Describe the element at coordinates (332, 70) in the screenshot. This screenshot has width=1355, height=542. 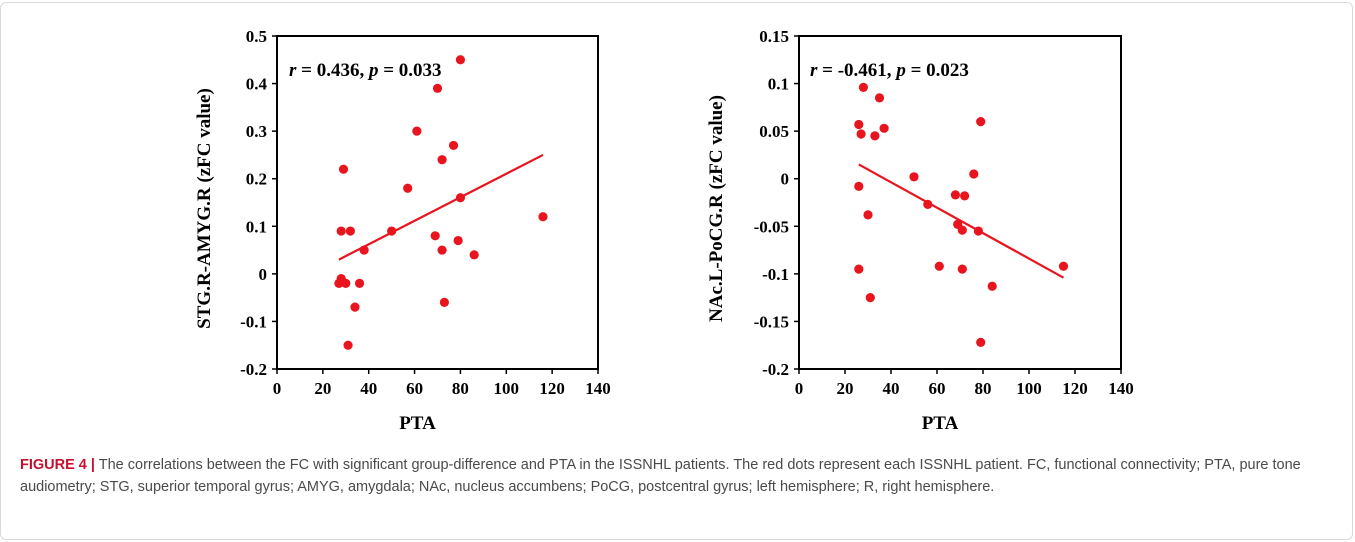
I see `annotation-value: = 0.436,` at that location.